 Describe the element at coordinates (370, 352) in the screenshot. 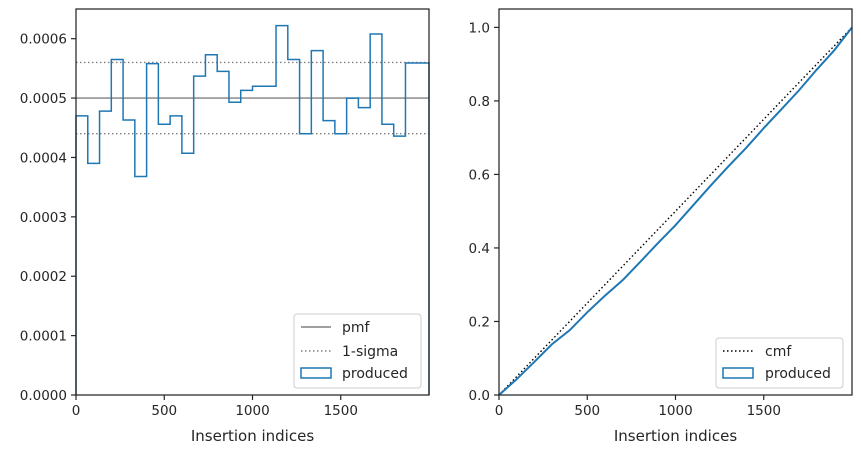

I see `legend-1sigma-label: 1-sigma` at that location.